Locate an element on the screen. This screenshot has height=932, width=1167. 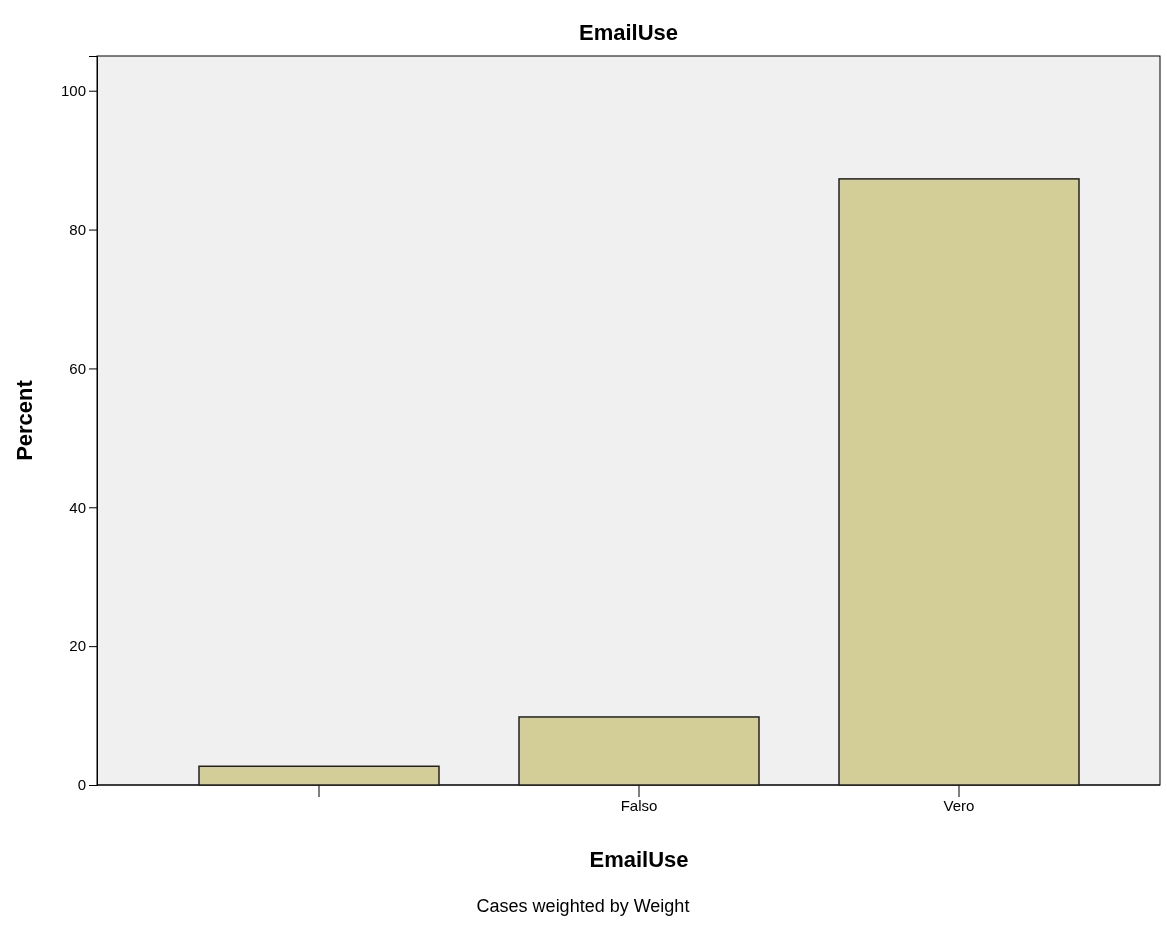
y-axis-title: Percent is located at coordinates (24, 420).